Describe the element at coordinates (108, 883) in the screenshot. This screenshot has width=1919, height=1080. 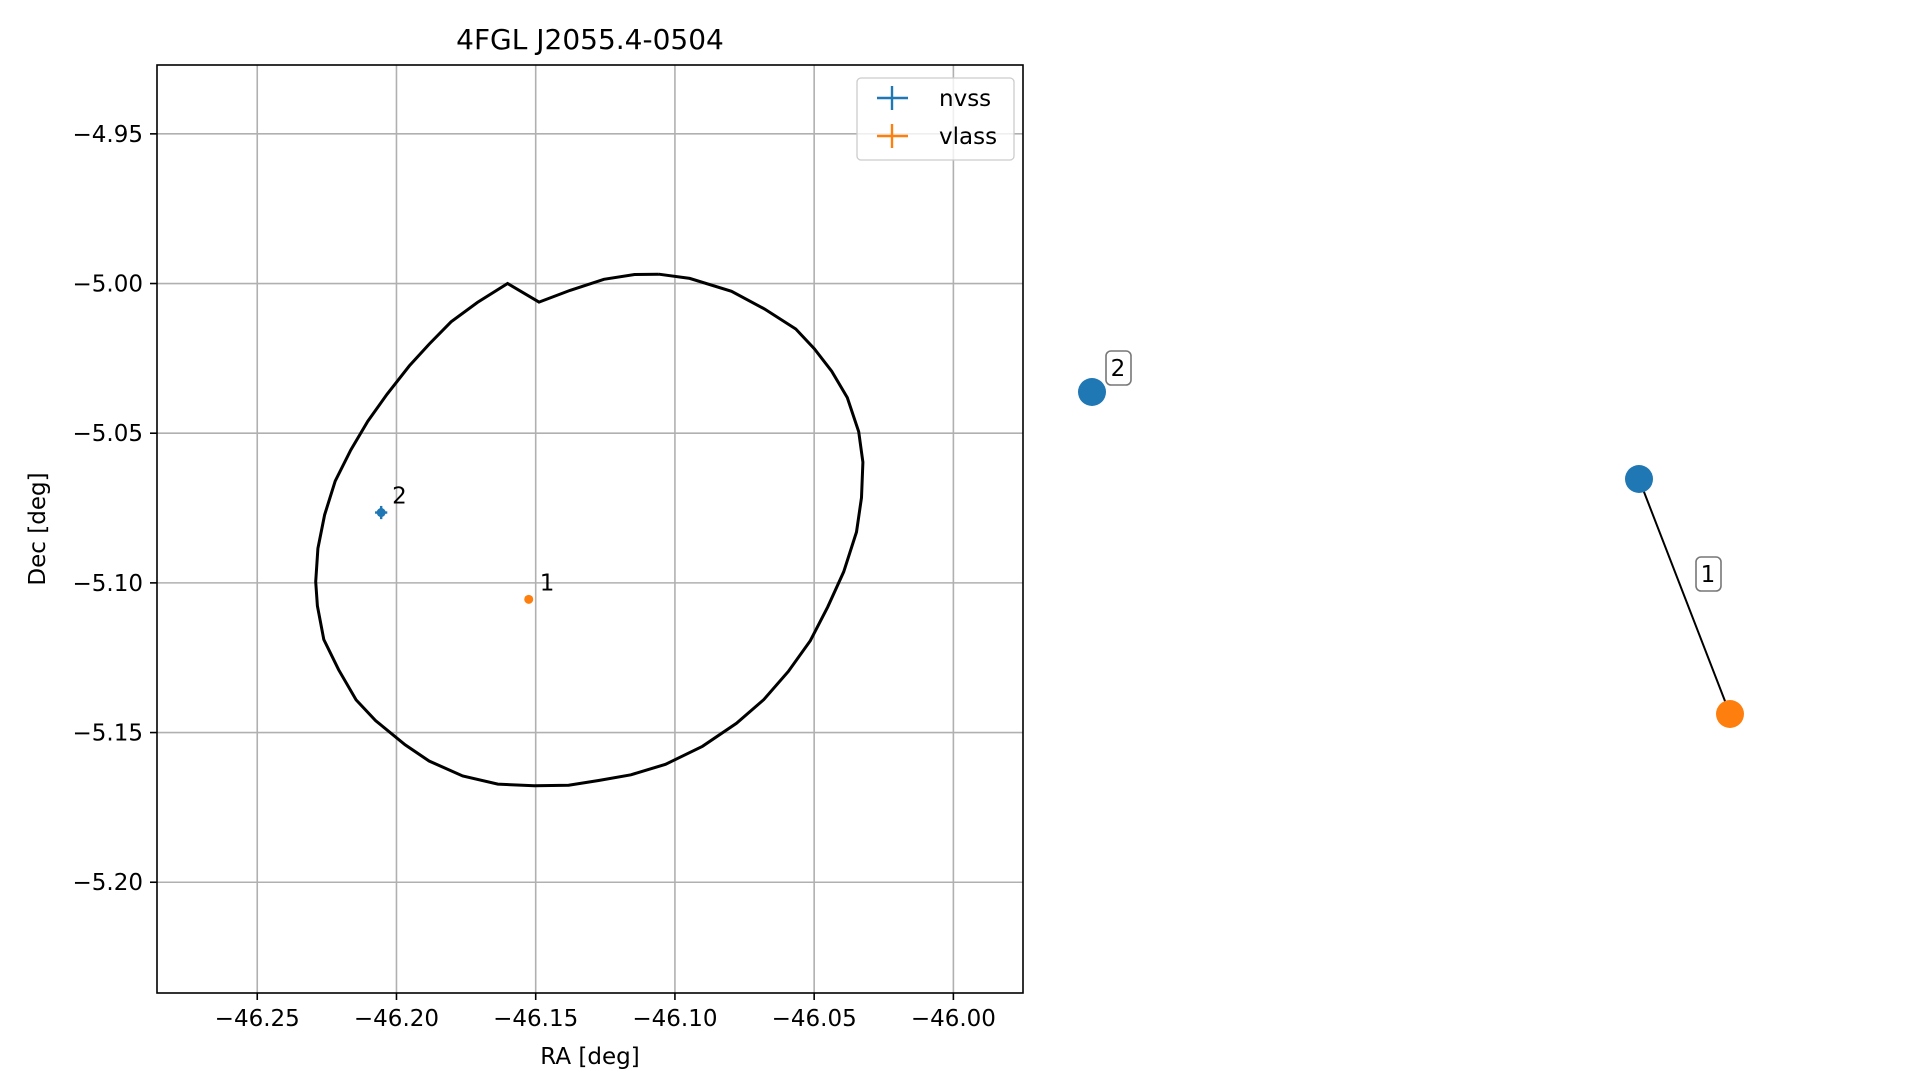
I see `y-tick-label: −5.20` at that location.